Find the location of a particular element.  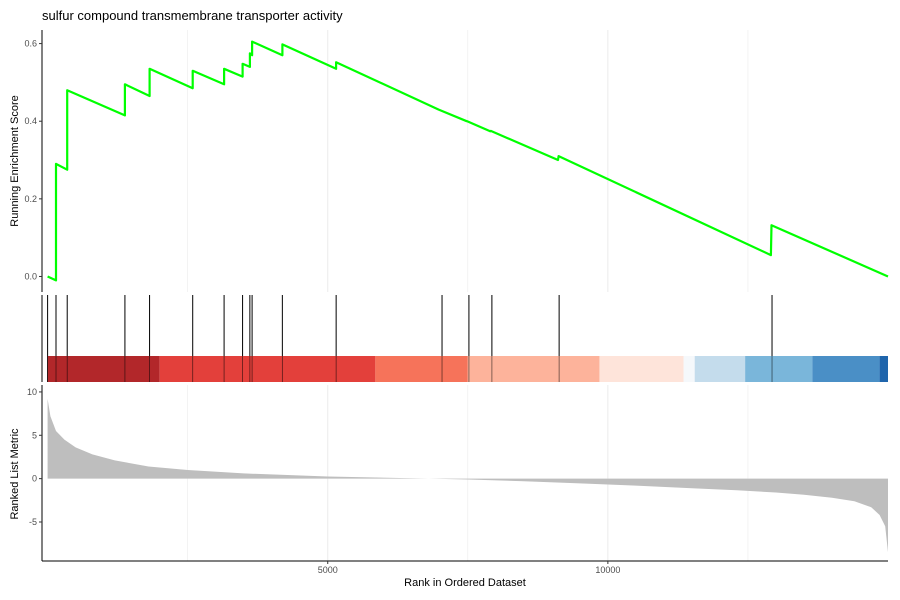

y-tick-label: -5 is located at coordinates (33, 522).